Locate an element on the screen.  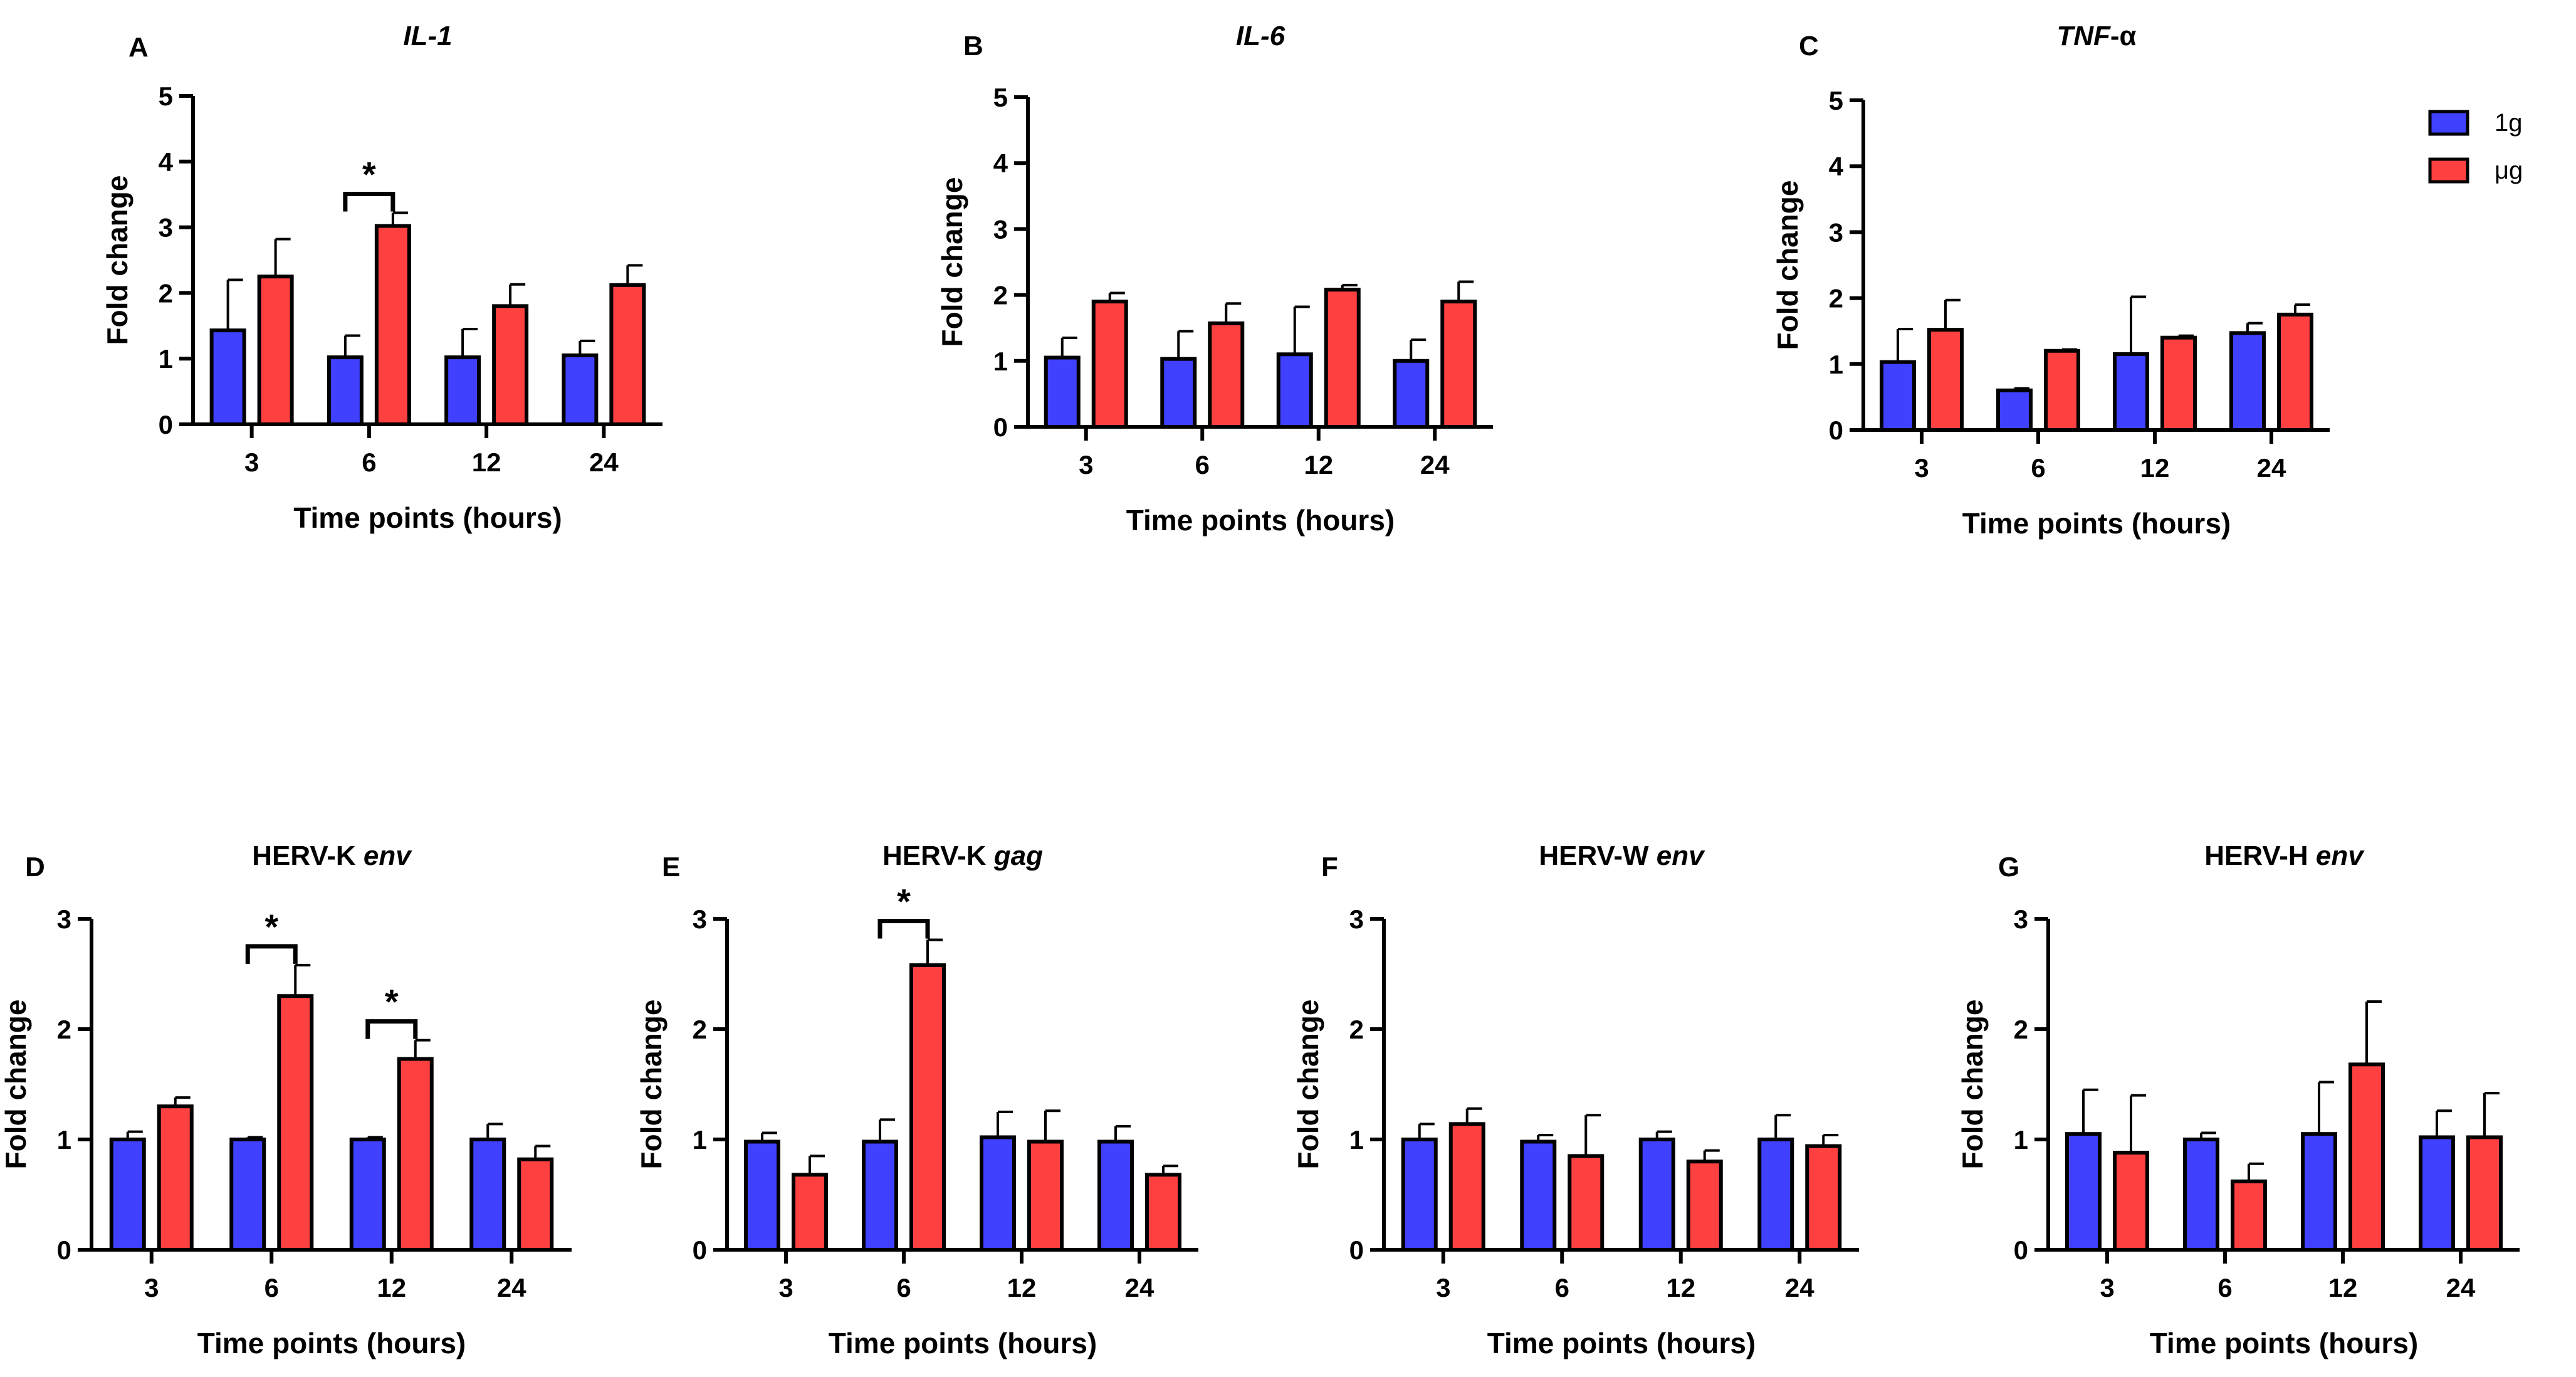
panel-letter: F is located at coordinates (1329, 867).